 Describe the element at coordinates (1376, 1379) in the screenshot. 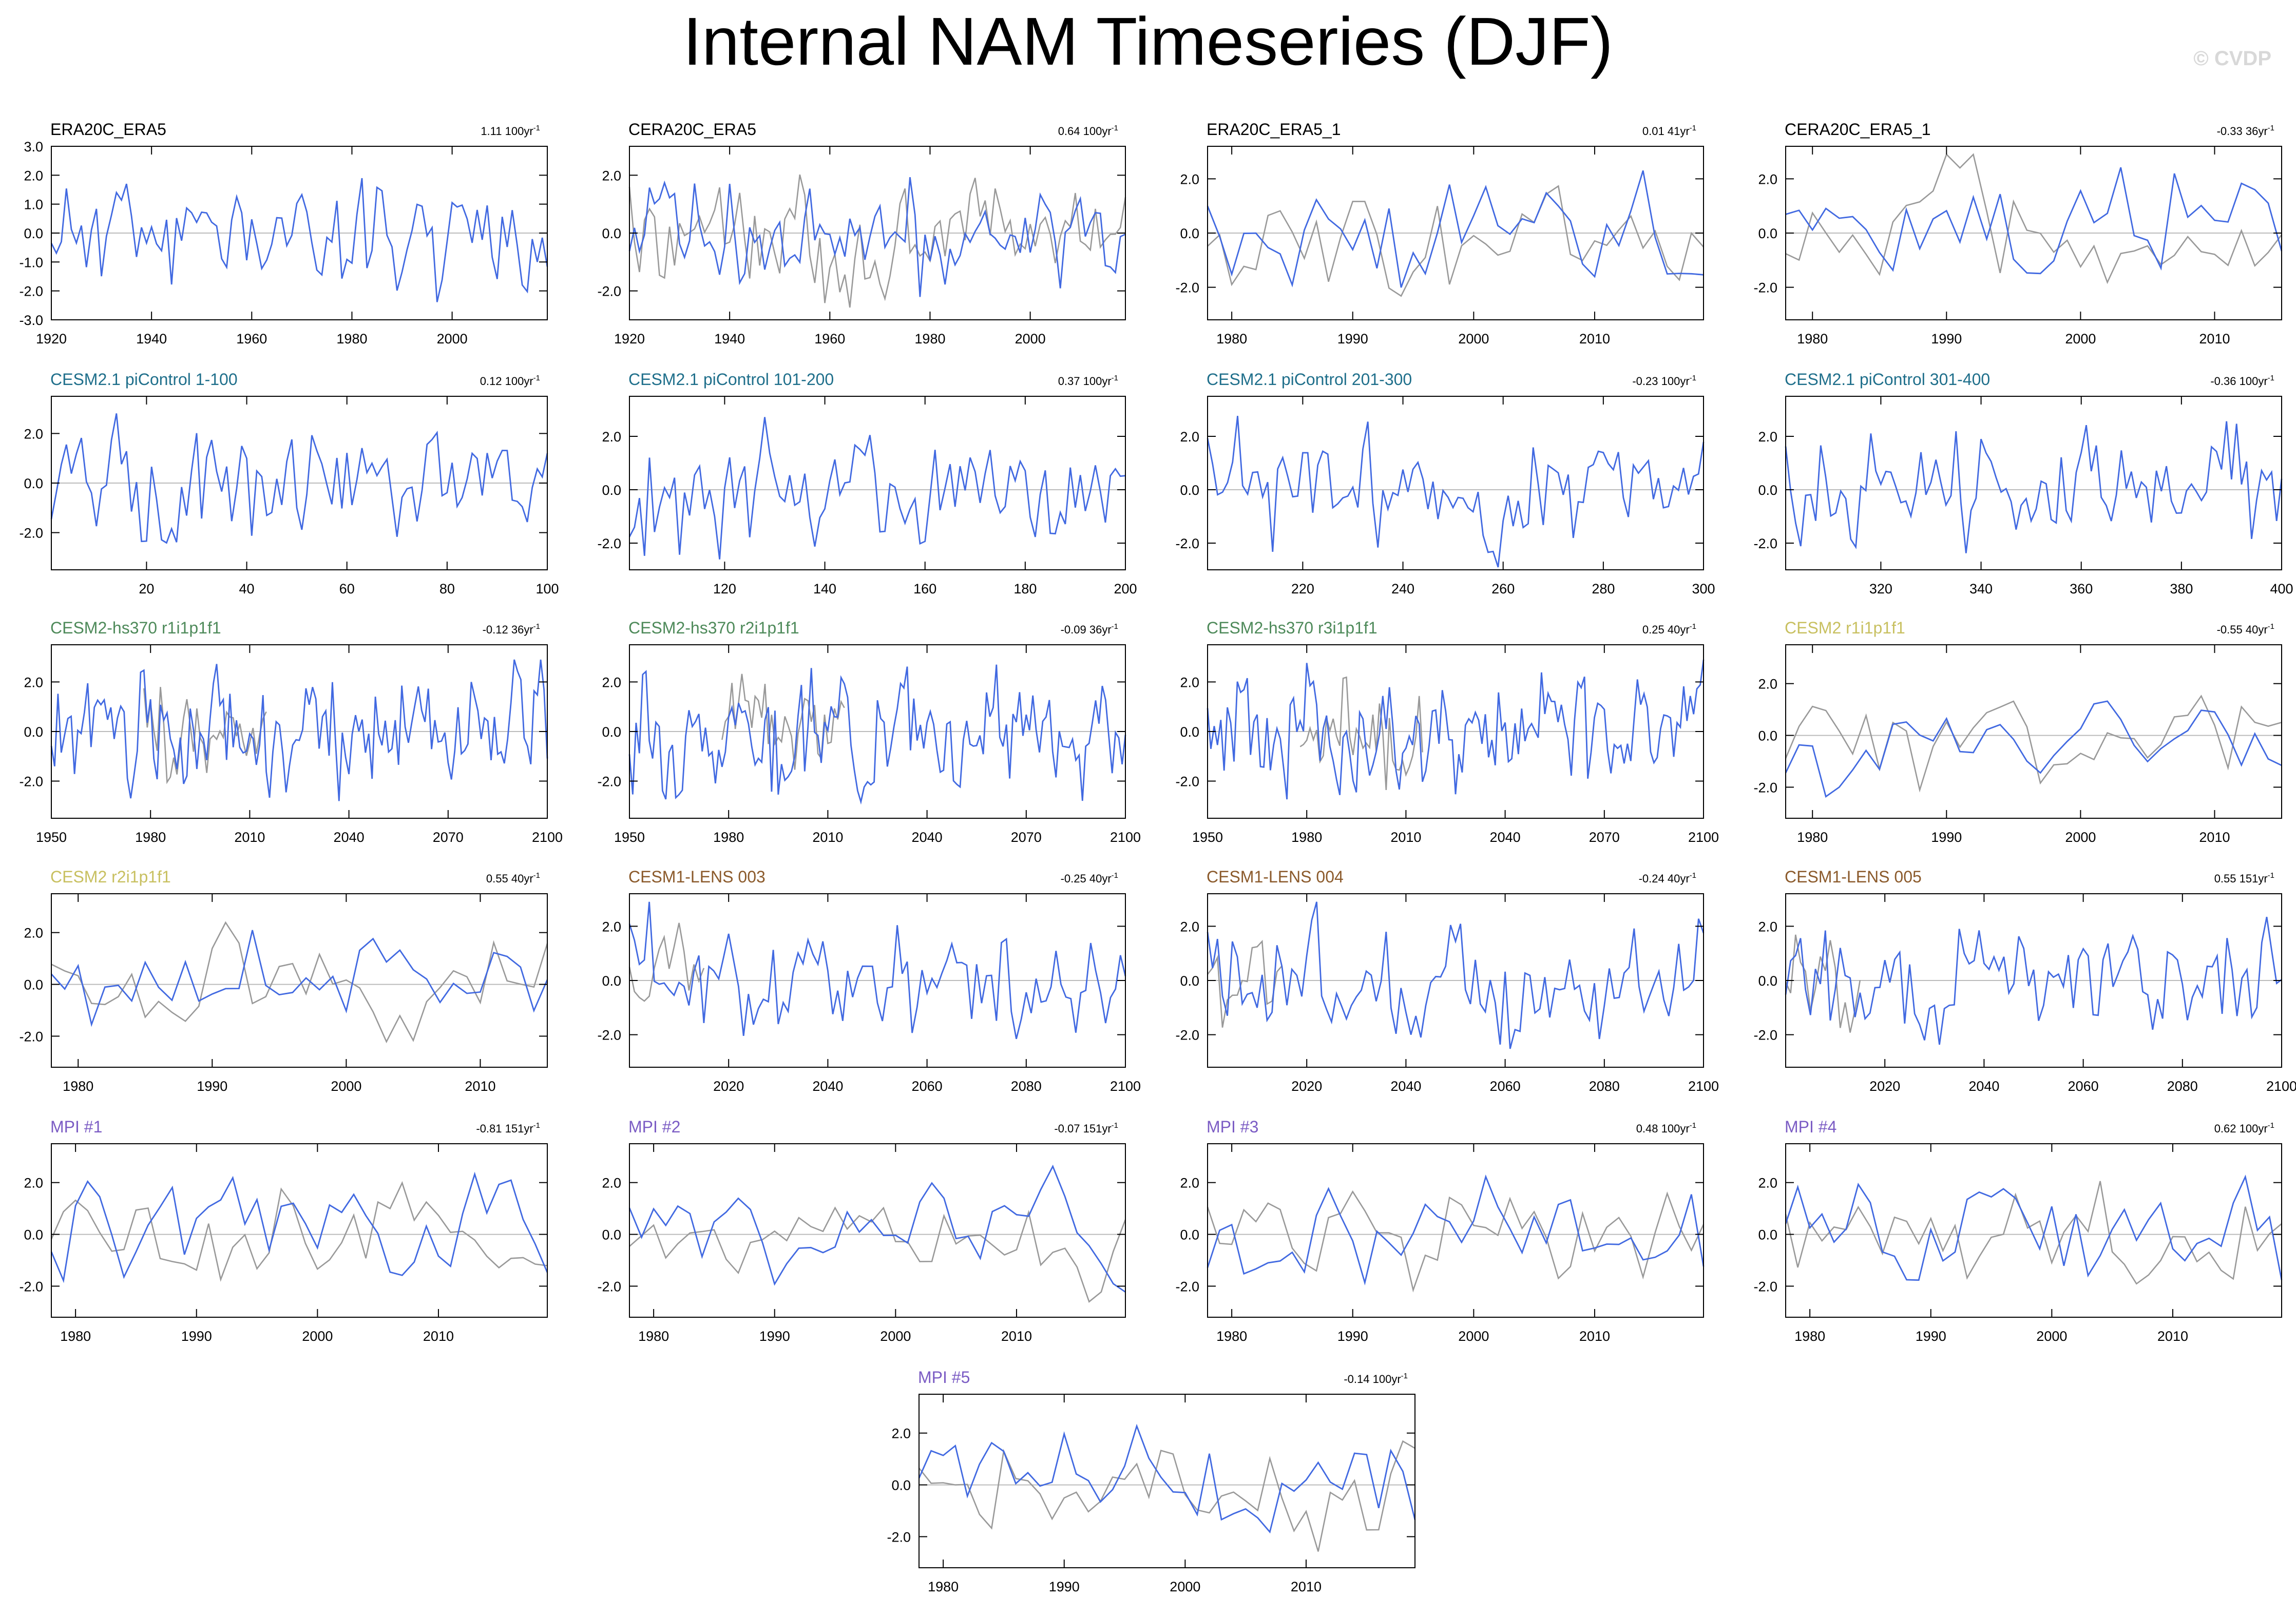

I see `panel-trend: -0.14 100yr-1` at that location.